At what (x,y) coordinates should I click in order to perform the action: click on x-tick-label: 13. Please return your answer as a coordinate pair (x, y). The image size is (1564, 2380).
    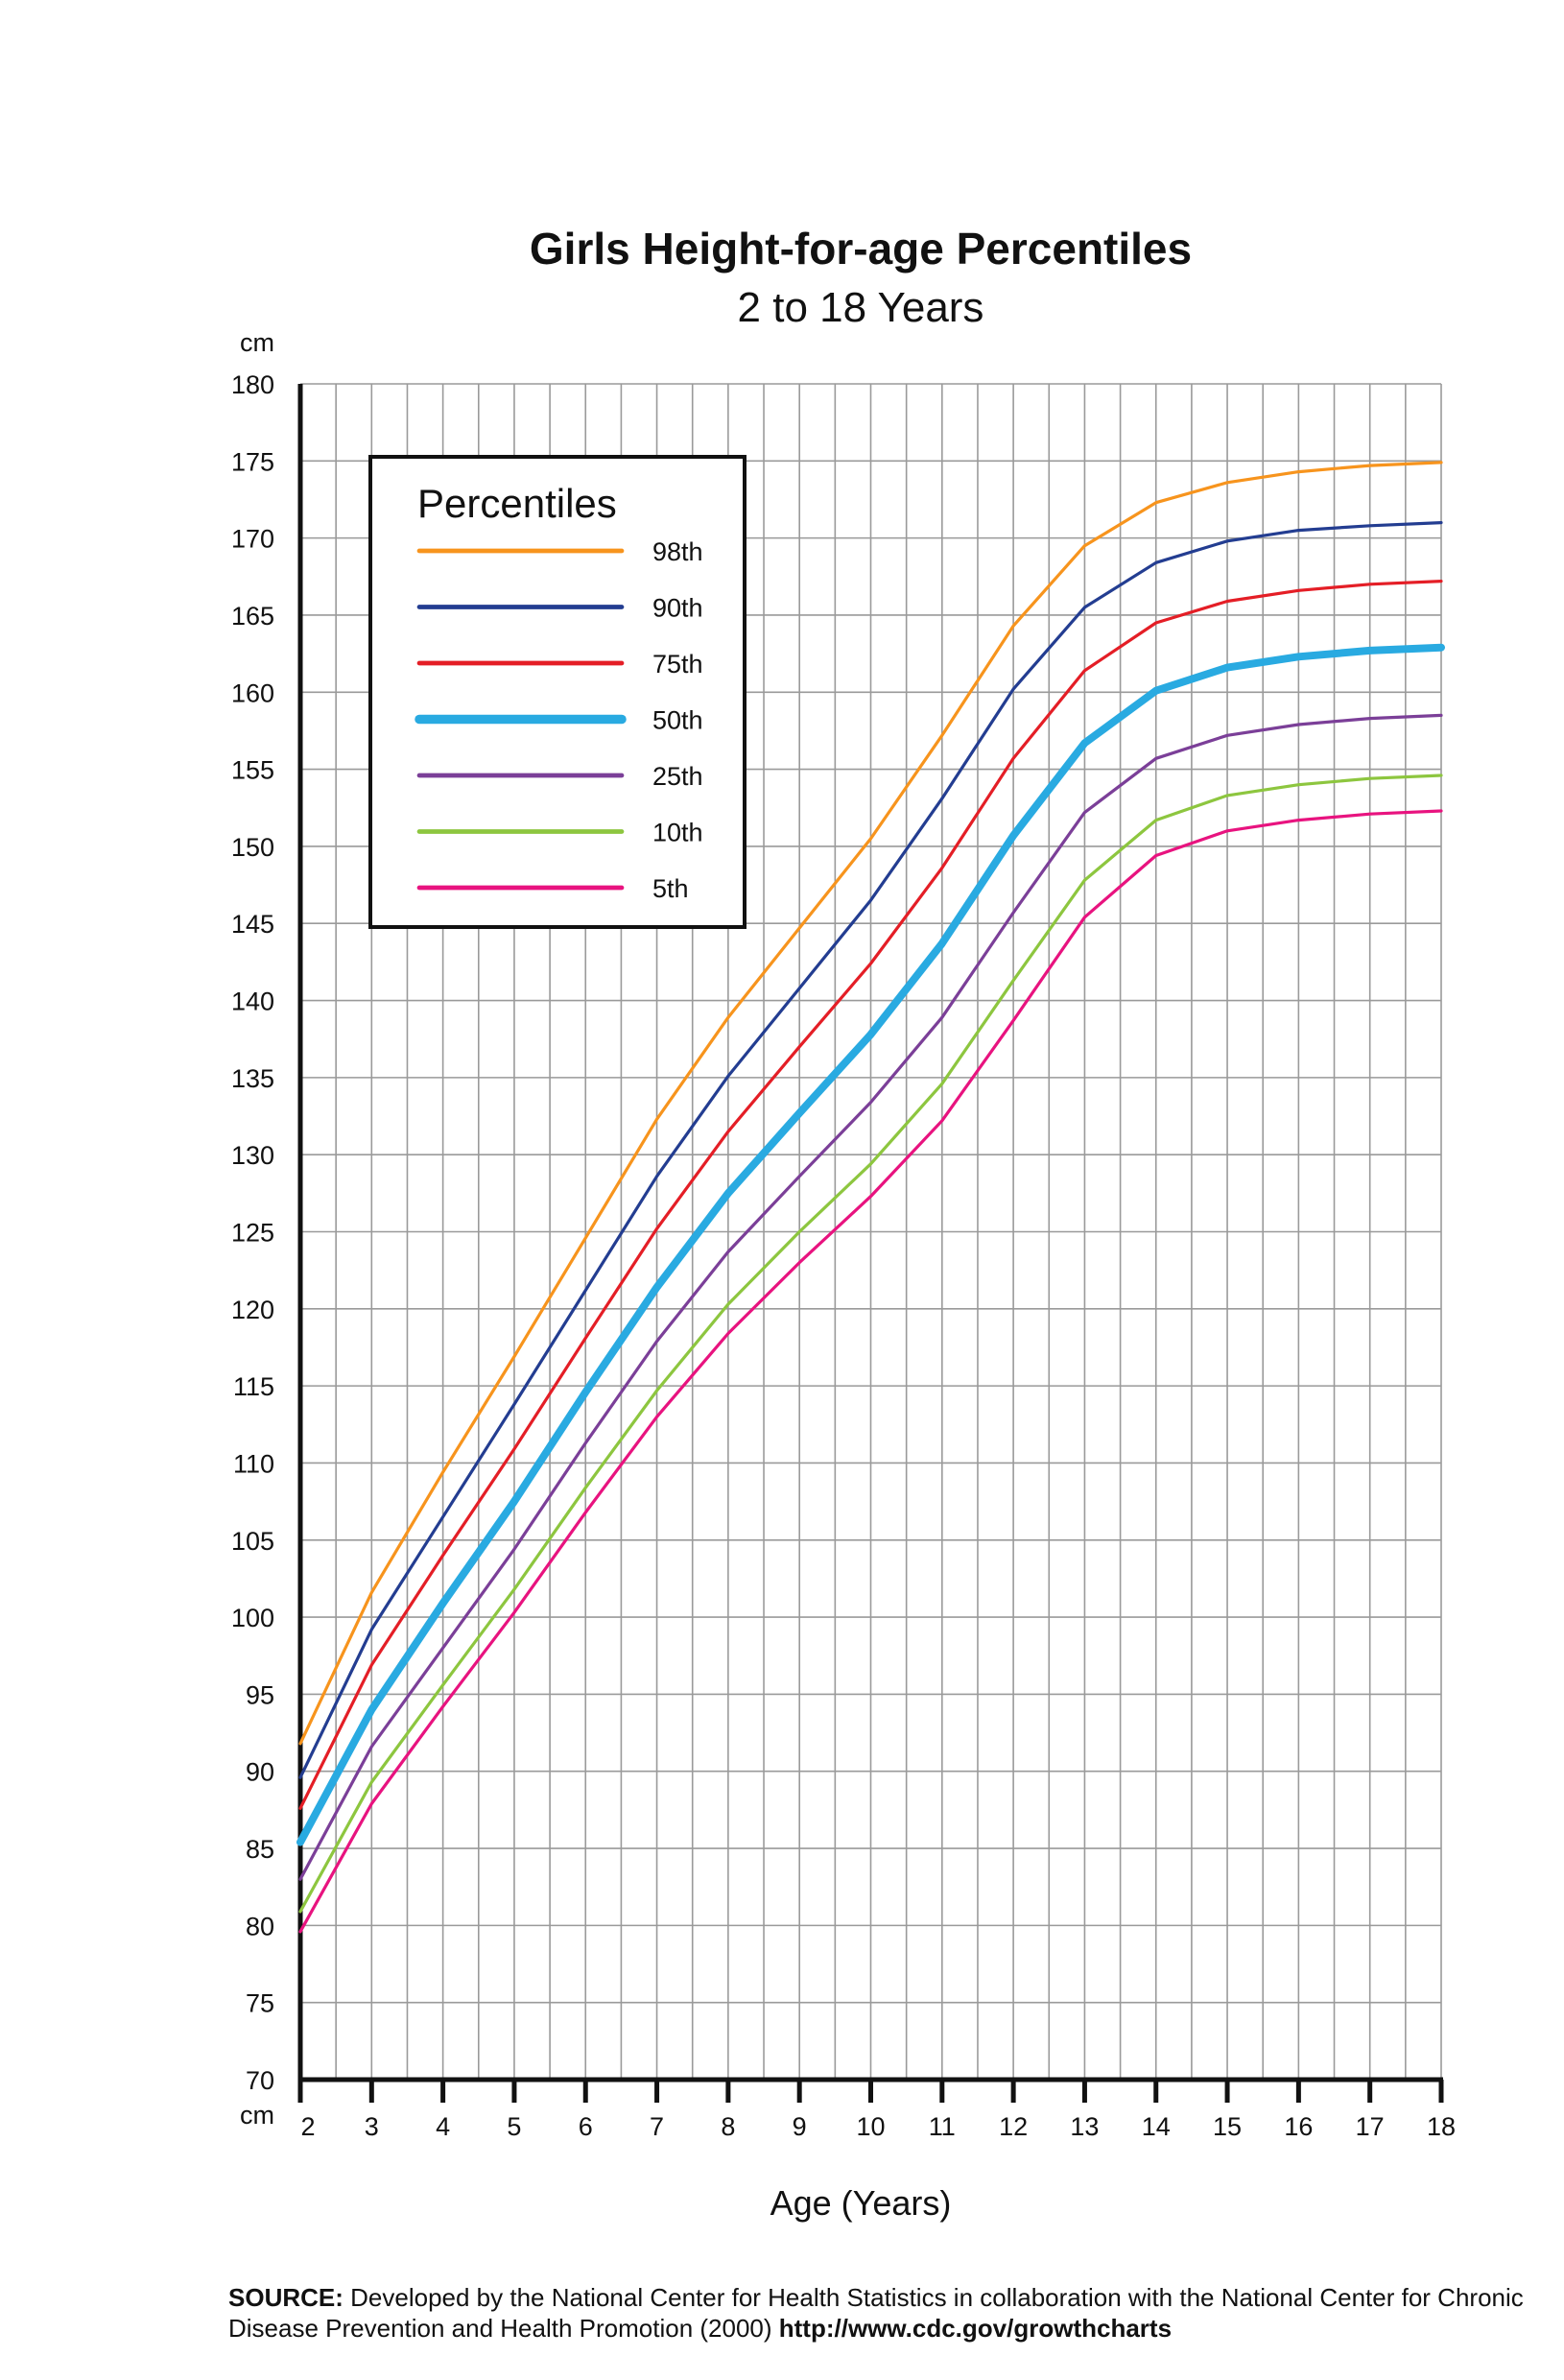
    Looking at the image, I should click on (1084, 2126).